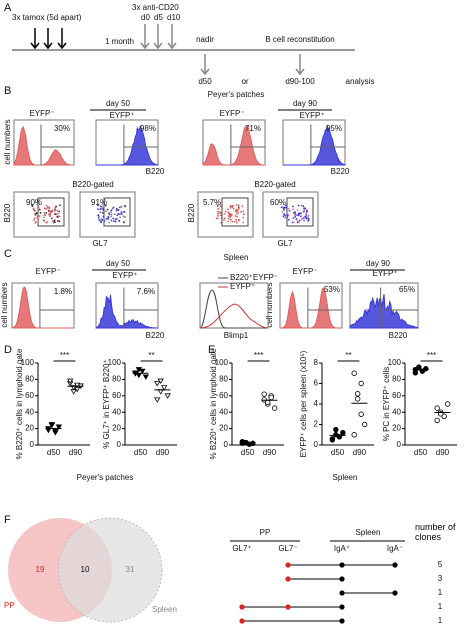 The width and height of the screenshot is (468, 633). I want to click on y-tick-label: 40, so click(29, 411).